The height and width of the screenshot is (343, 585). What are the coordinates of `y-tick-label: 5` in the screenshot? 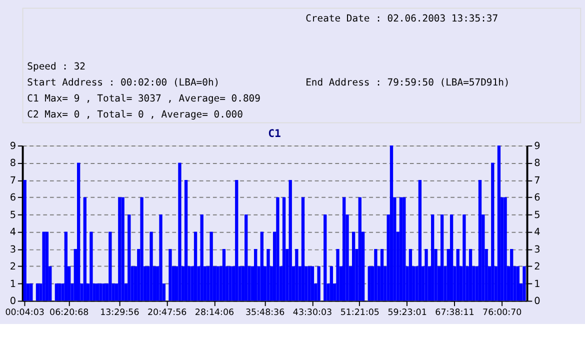 It's located at (13, 215).